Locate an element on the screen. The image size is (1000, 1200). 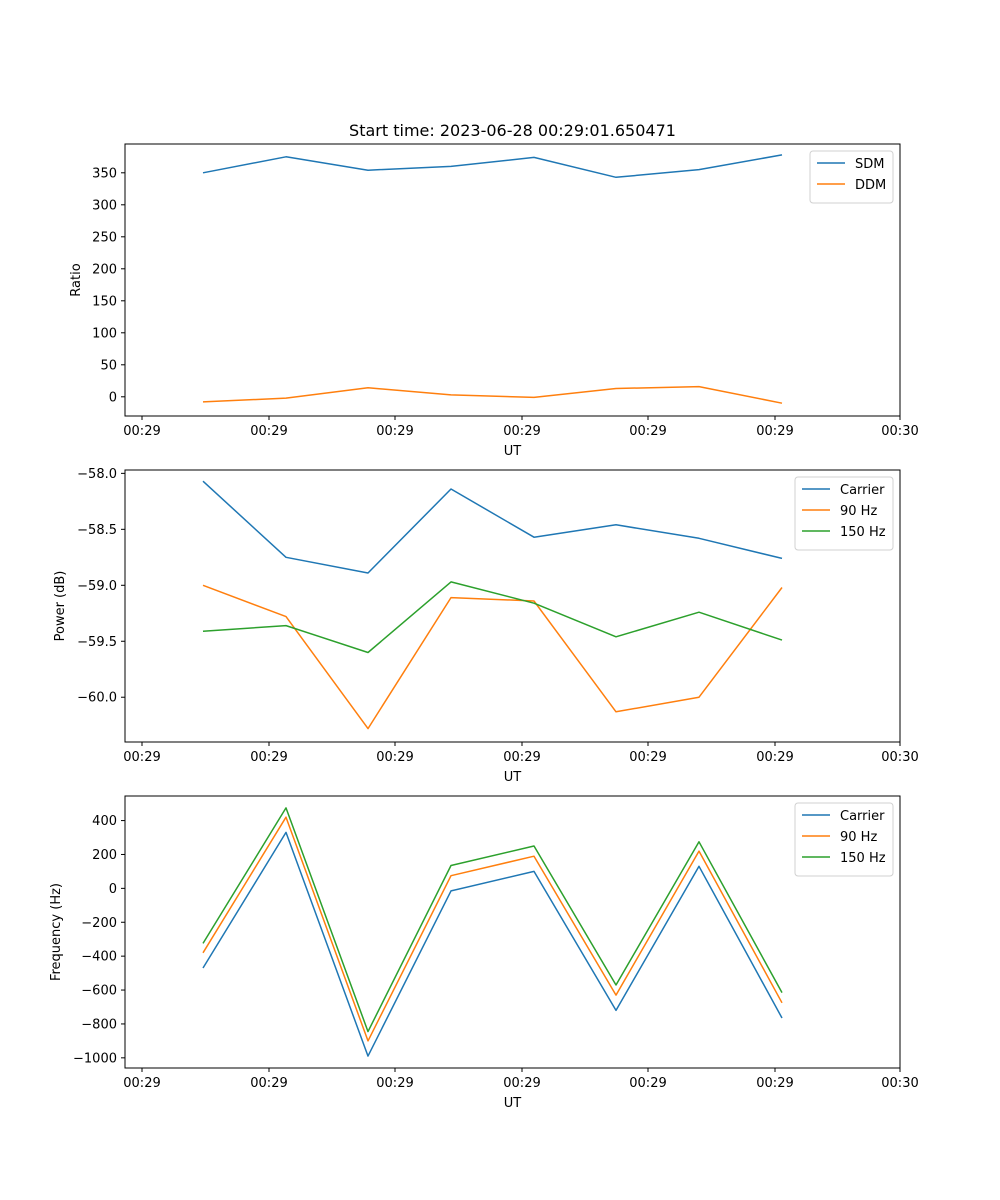
y-tick-label: −60.0 is located at coordinates (97, 698).